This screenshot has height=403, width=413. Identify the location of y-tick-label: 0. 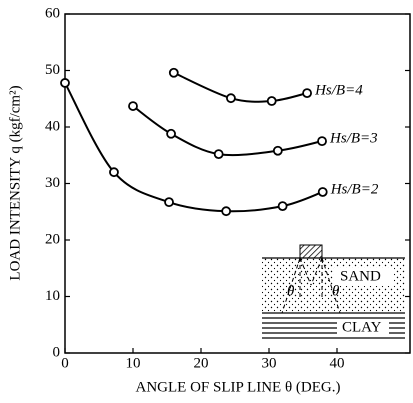
(57, 352).